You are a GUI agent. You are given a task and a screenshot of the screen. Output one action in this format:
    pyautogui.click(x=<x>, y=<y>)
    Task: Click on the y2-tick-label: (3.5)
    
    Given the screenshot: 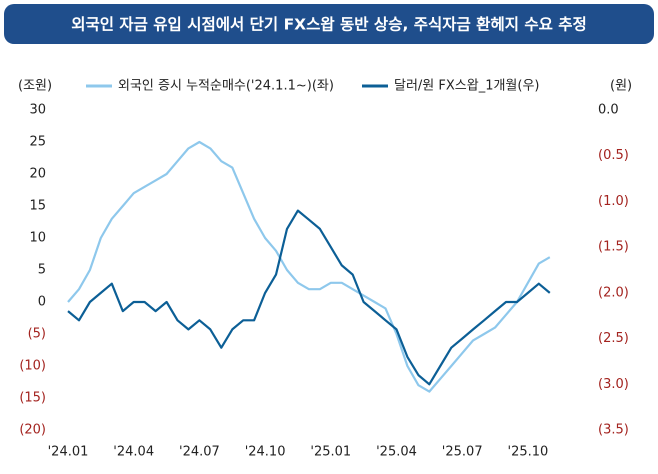 What is the action you would take?
    pyautogui.click(x=613, y=430)
    